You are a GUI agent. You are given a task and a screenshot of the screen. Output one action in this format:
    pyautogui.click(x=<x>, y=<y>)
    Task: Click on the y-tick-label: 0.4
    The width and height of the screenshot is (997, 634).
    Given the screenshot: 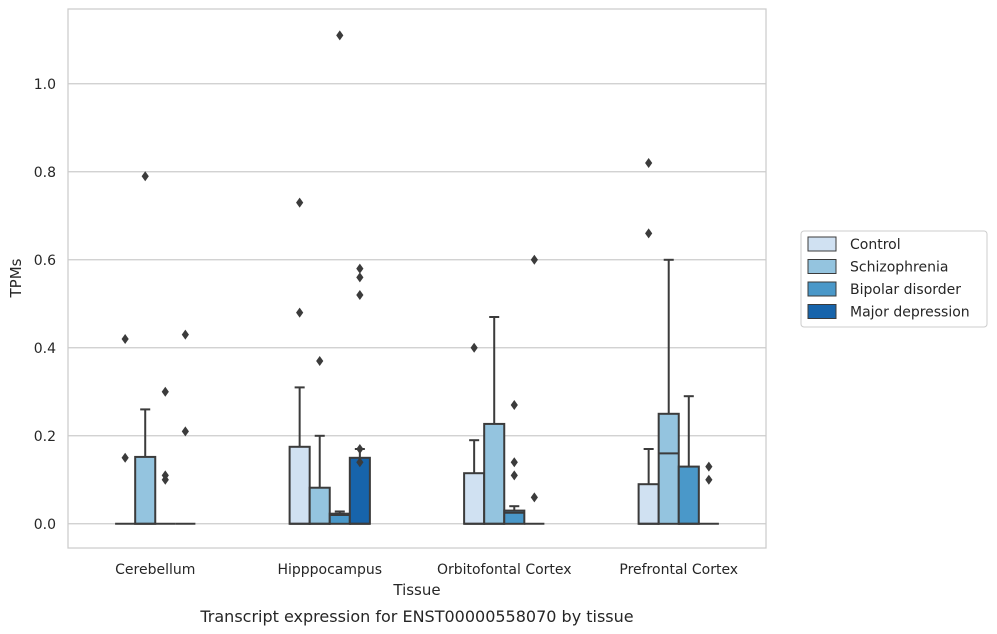 What is the action you would take?
    pyautogui.click(x=45, y=349)
    